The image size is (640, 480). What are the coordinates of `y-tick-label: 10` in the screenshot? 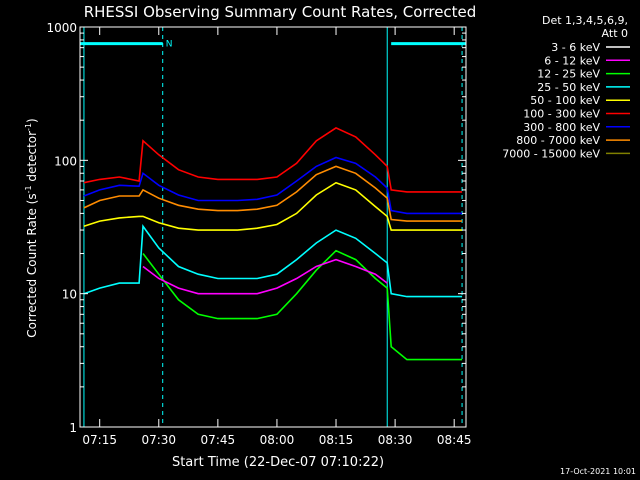 It's located at (69, 295).